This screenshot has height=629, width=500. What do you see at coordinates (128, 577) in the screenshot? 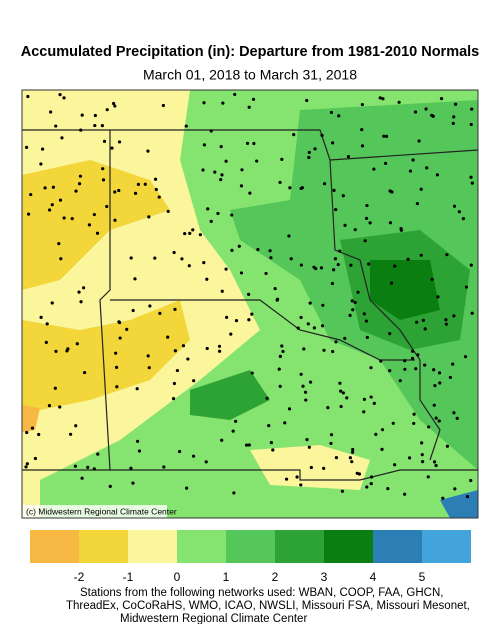
I see `legend-tick-label: -1` at bounding box center [128, 577].